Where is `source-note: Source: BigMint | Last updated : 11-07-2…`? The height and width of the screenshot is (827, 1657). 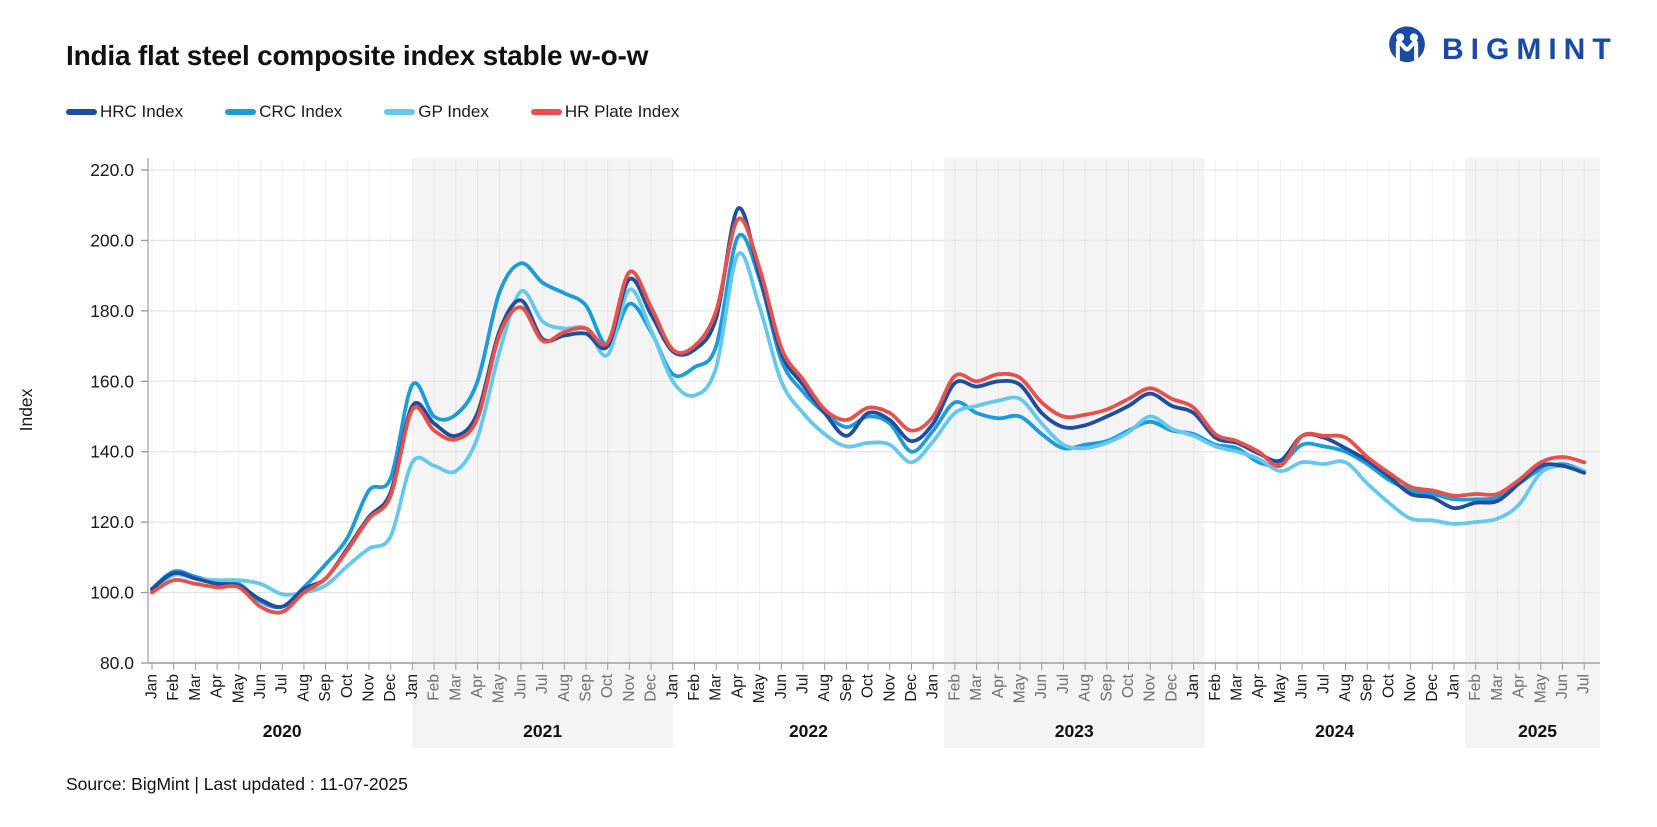
source-note: Source: BigMint | Last updated : 11-07-2… is located at coordinates (237, 784).